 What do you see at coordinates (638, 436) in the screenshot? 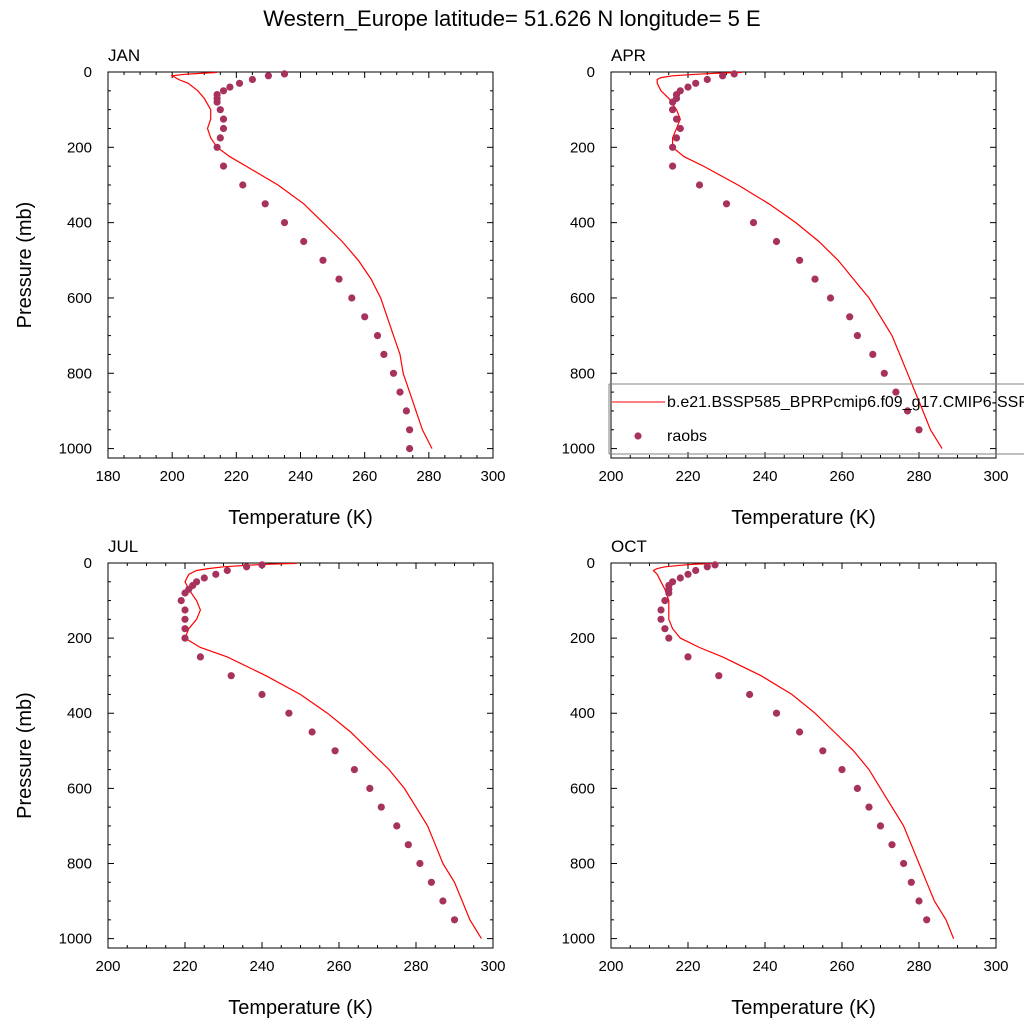
I see `legend-raobs-swatch` at bounding box center [638, 436].